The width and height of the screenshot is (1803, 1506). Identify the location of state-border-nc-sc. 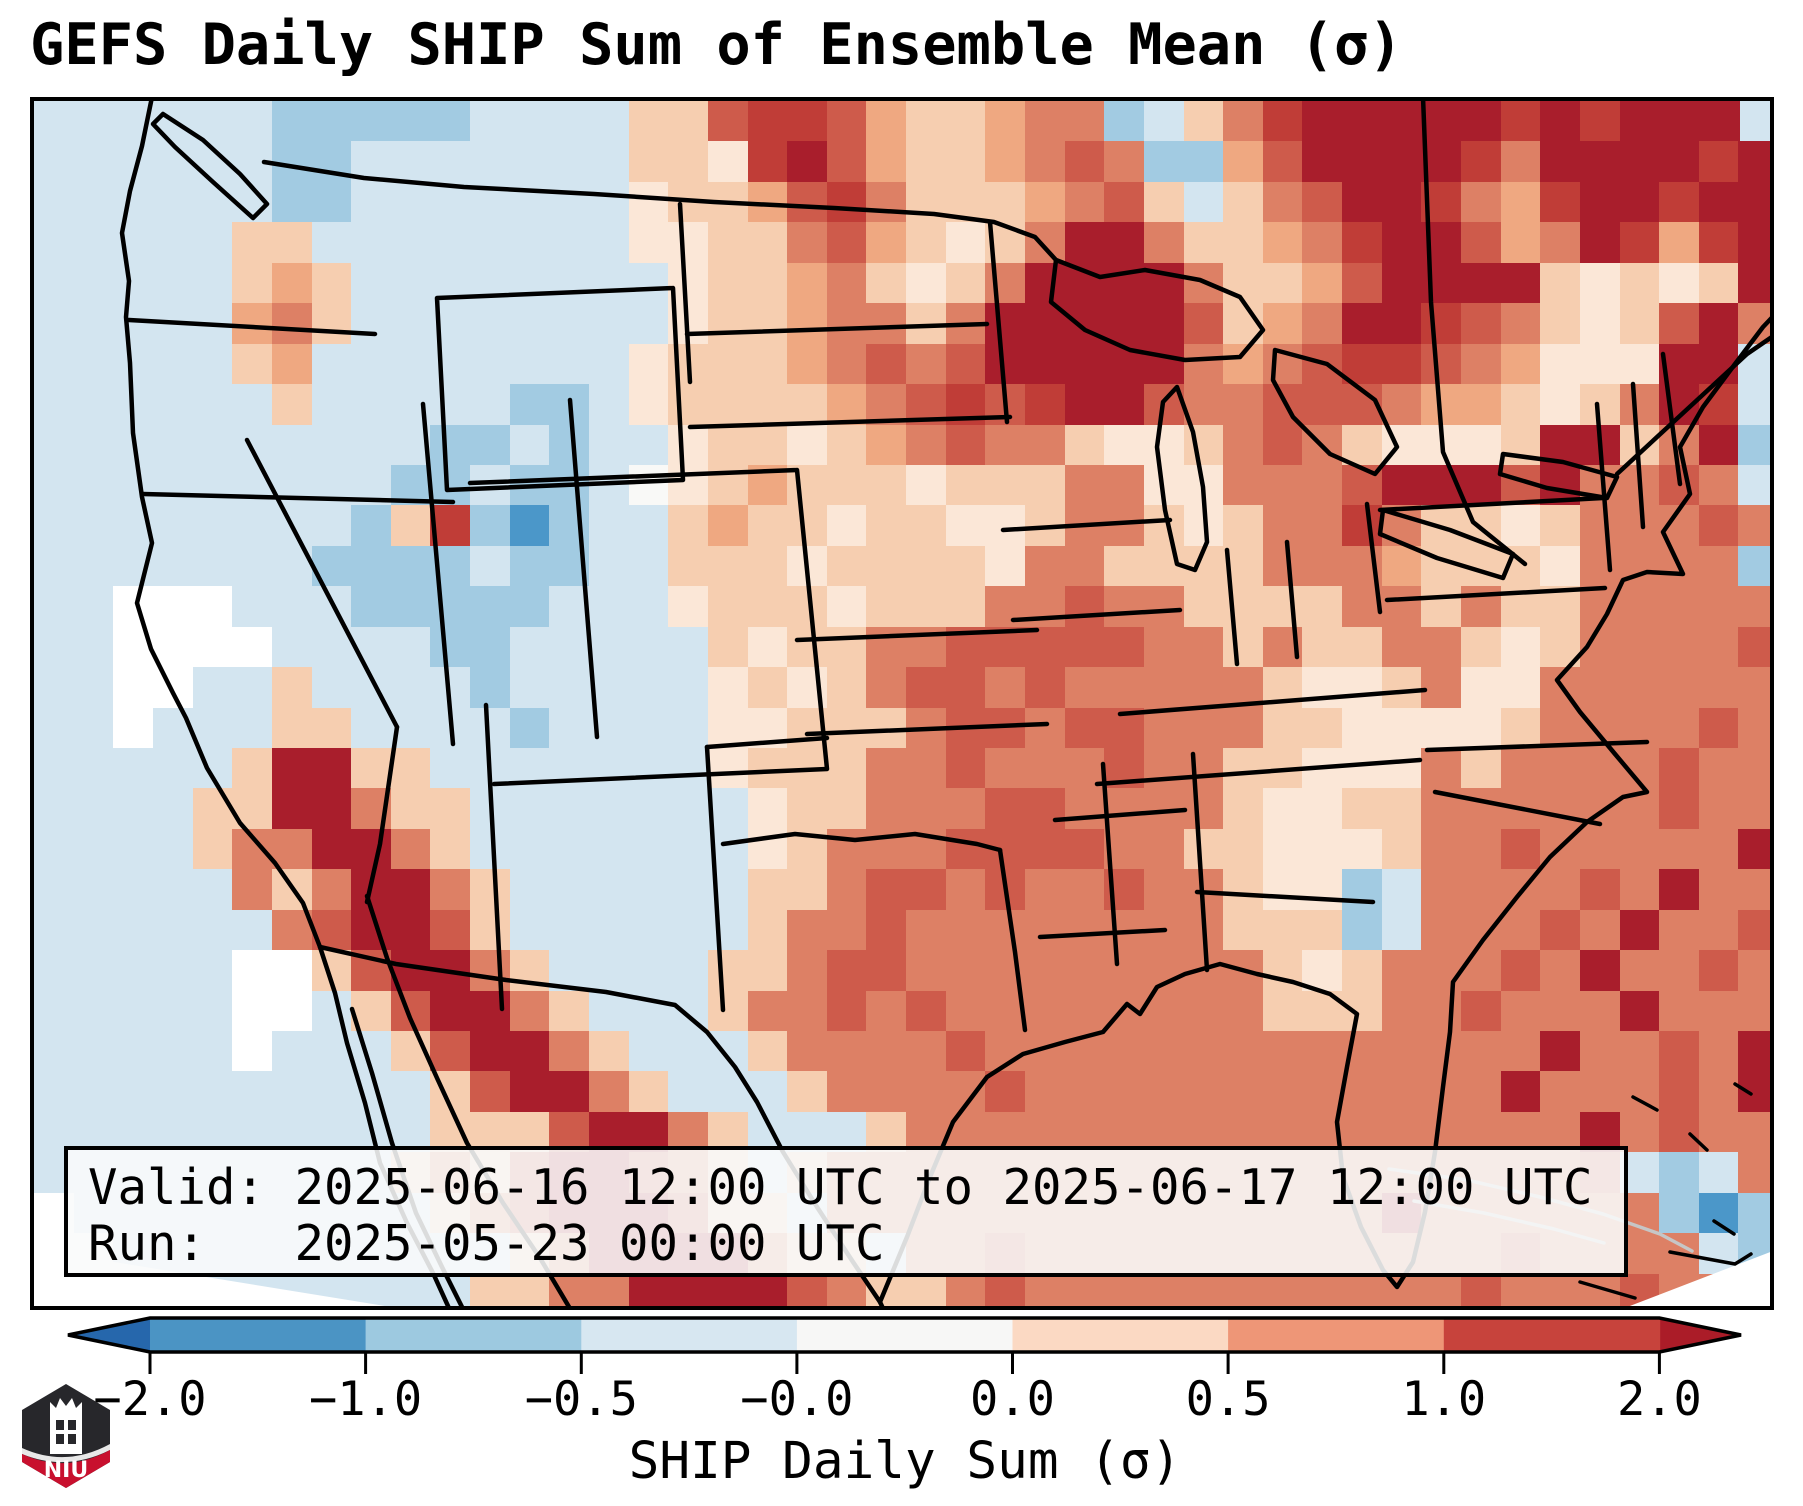
(1517, 808).